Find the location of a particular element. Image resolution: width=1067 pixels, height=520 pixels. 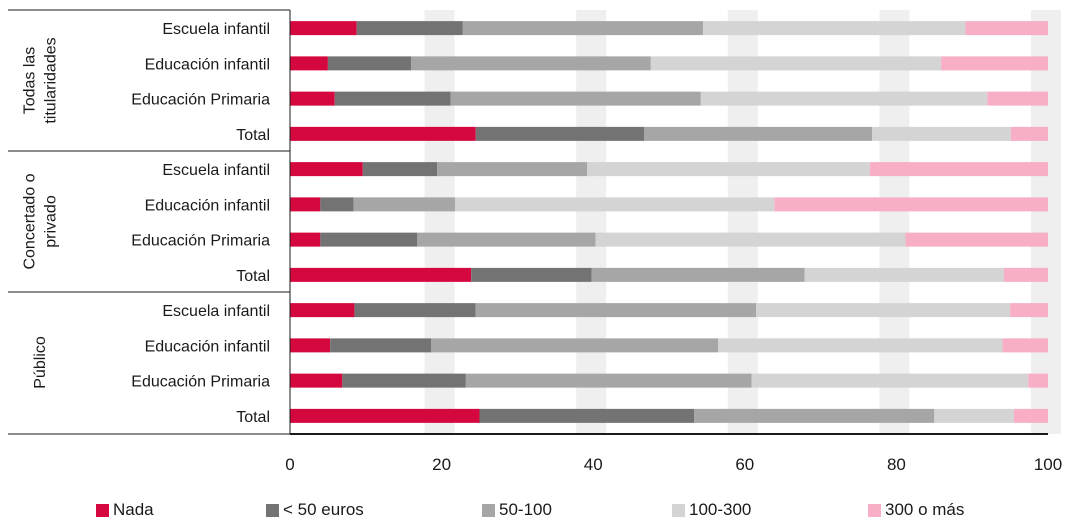

legend-label: 300 o más is located at coordinates (925, 509).